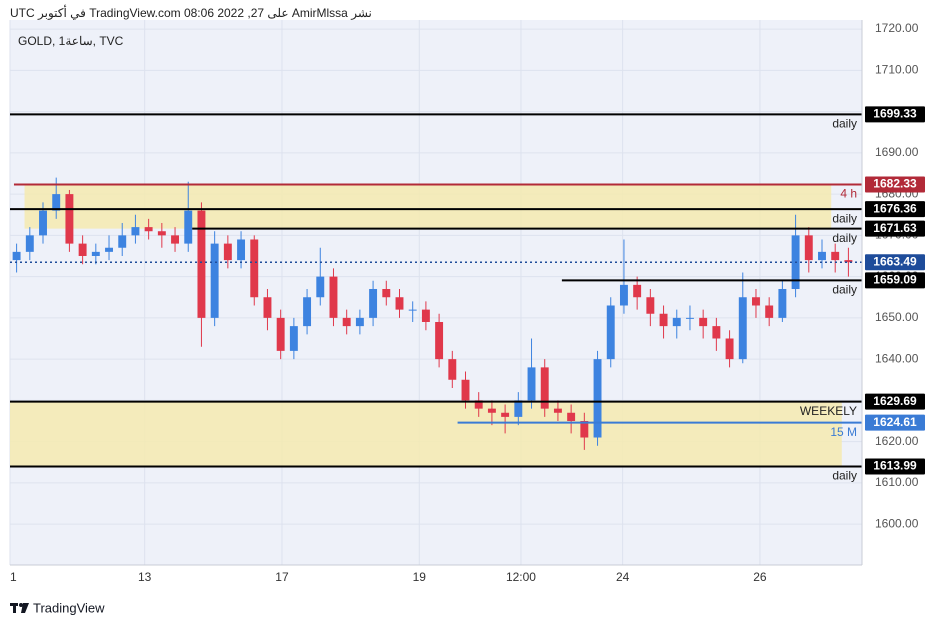 This screenshot has width=938, height=627. I want to click on level-note: 15 M, so click(843, 432).